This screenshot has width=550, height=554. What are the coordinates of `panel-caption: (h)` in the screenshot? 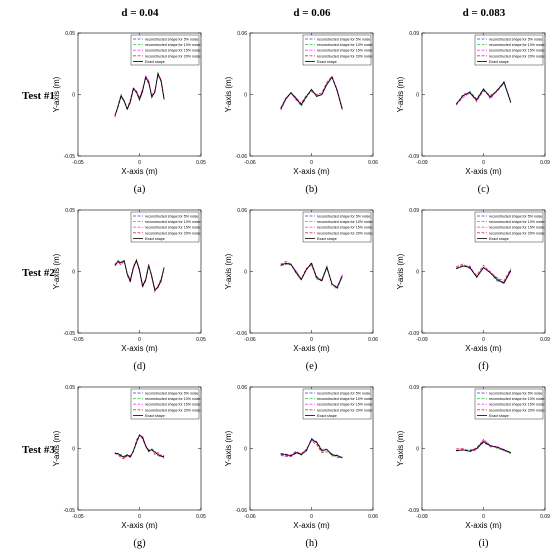 It's located at (311, 543).